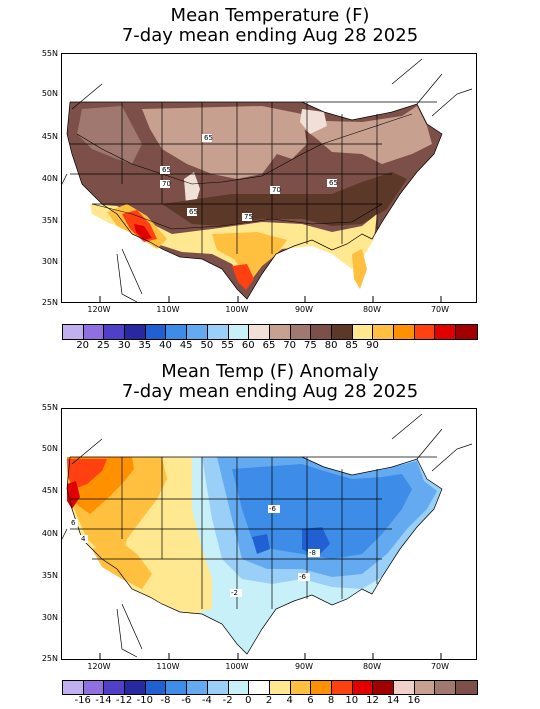 This screenshot has width=540, height=709. I want to click on colorbar-label: -12, so click(124, 700).